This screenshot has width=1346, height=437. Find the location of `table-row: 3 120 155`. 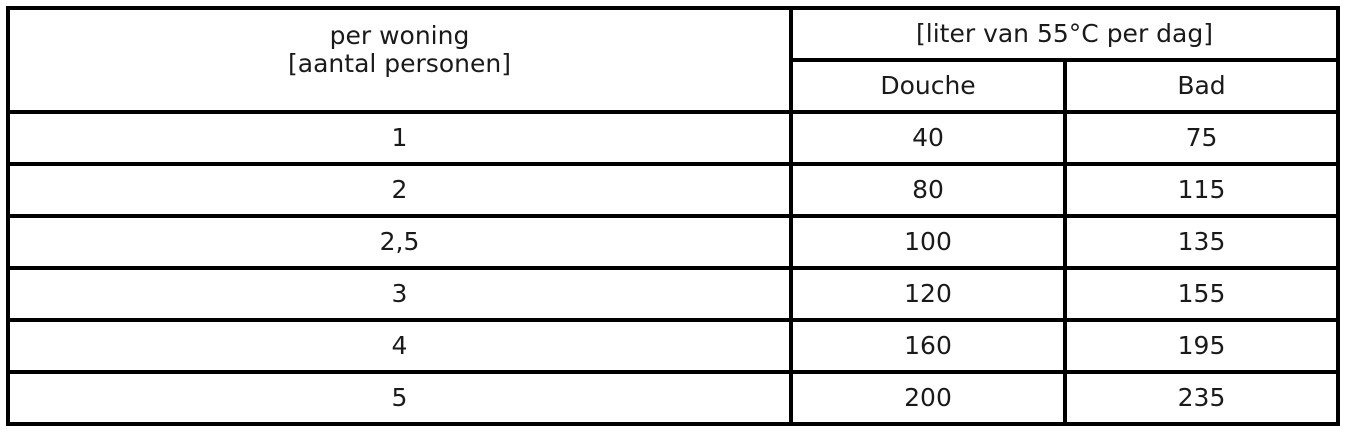

table-row: 3 120 155 is located at coordinates (673, 294).